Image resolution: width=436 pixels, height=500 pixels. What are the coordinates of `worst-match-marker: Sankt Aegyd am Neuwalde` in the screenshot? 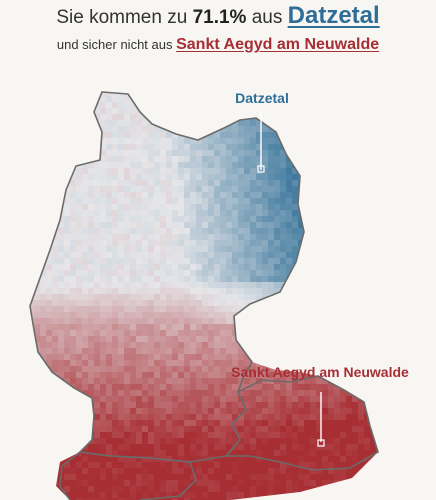 It's located at (320, 405).